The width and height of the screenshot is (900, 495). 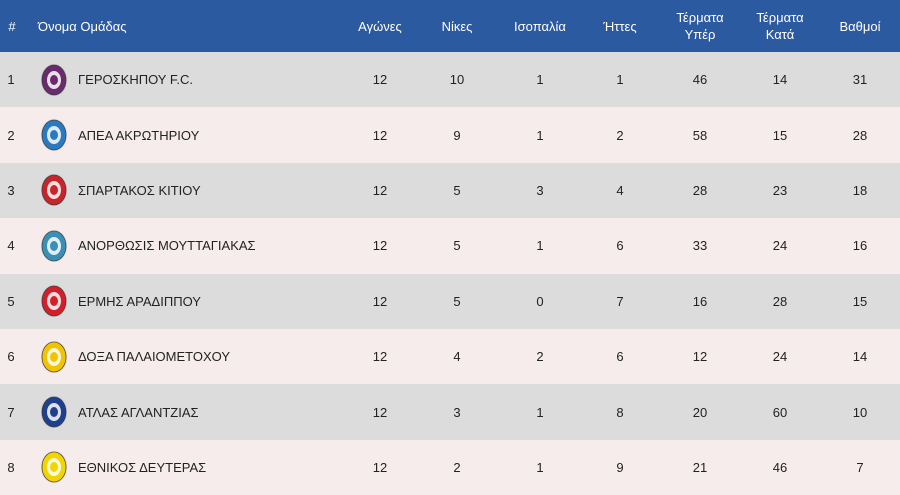 I want to click on wins-cell: 10, so click(x=457, y=80).